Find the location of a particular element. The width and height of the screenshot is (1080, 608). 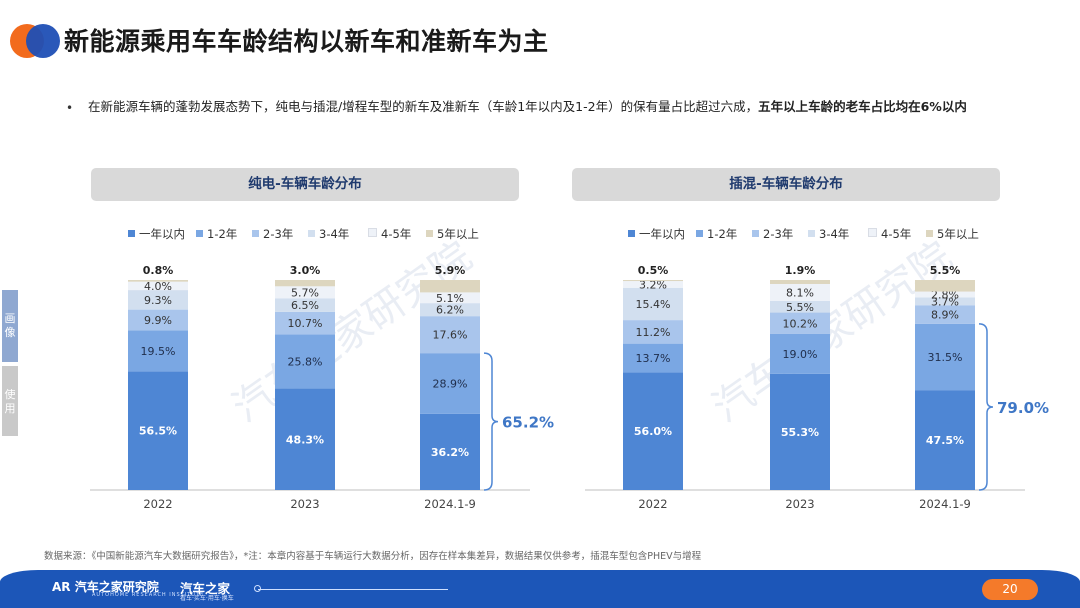

data-label: 9.9% is located at coordinates (158, 320).